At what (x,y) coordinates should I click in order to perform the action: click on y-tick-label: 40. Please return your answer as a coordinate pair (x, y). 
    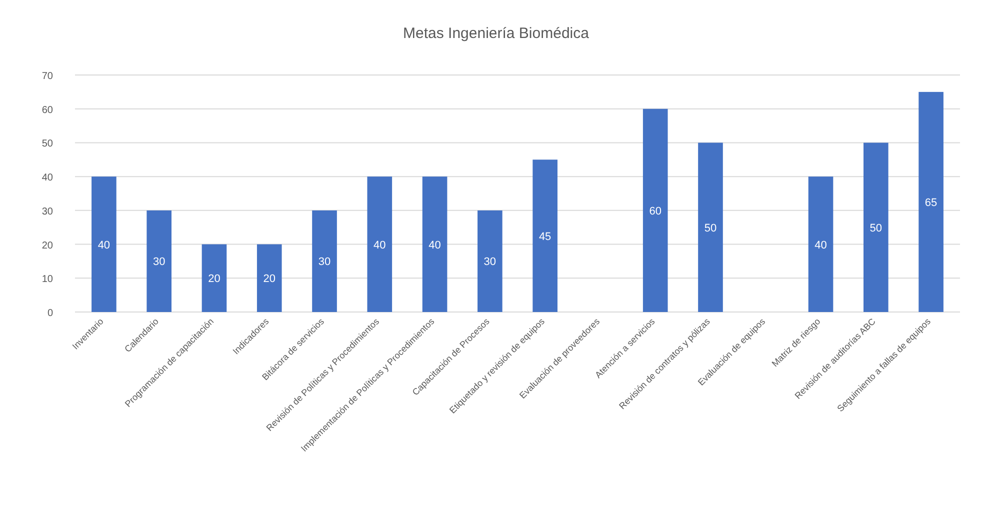
    Looking at the image, I should click on (48, 178).